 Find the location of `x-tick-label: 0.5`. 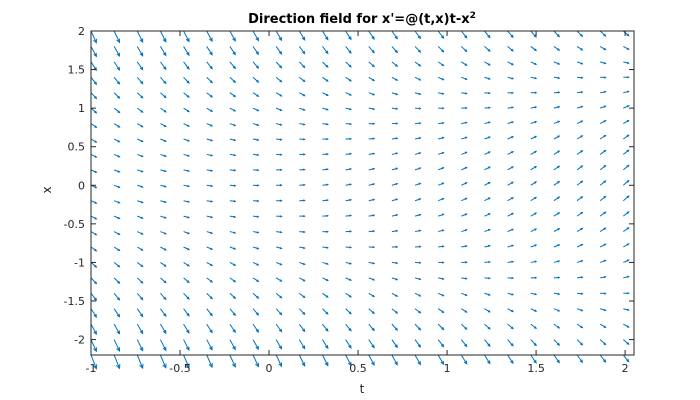

x-tick-label: 0.5 is located at coordinates (358, 368).